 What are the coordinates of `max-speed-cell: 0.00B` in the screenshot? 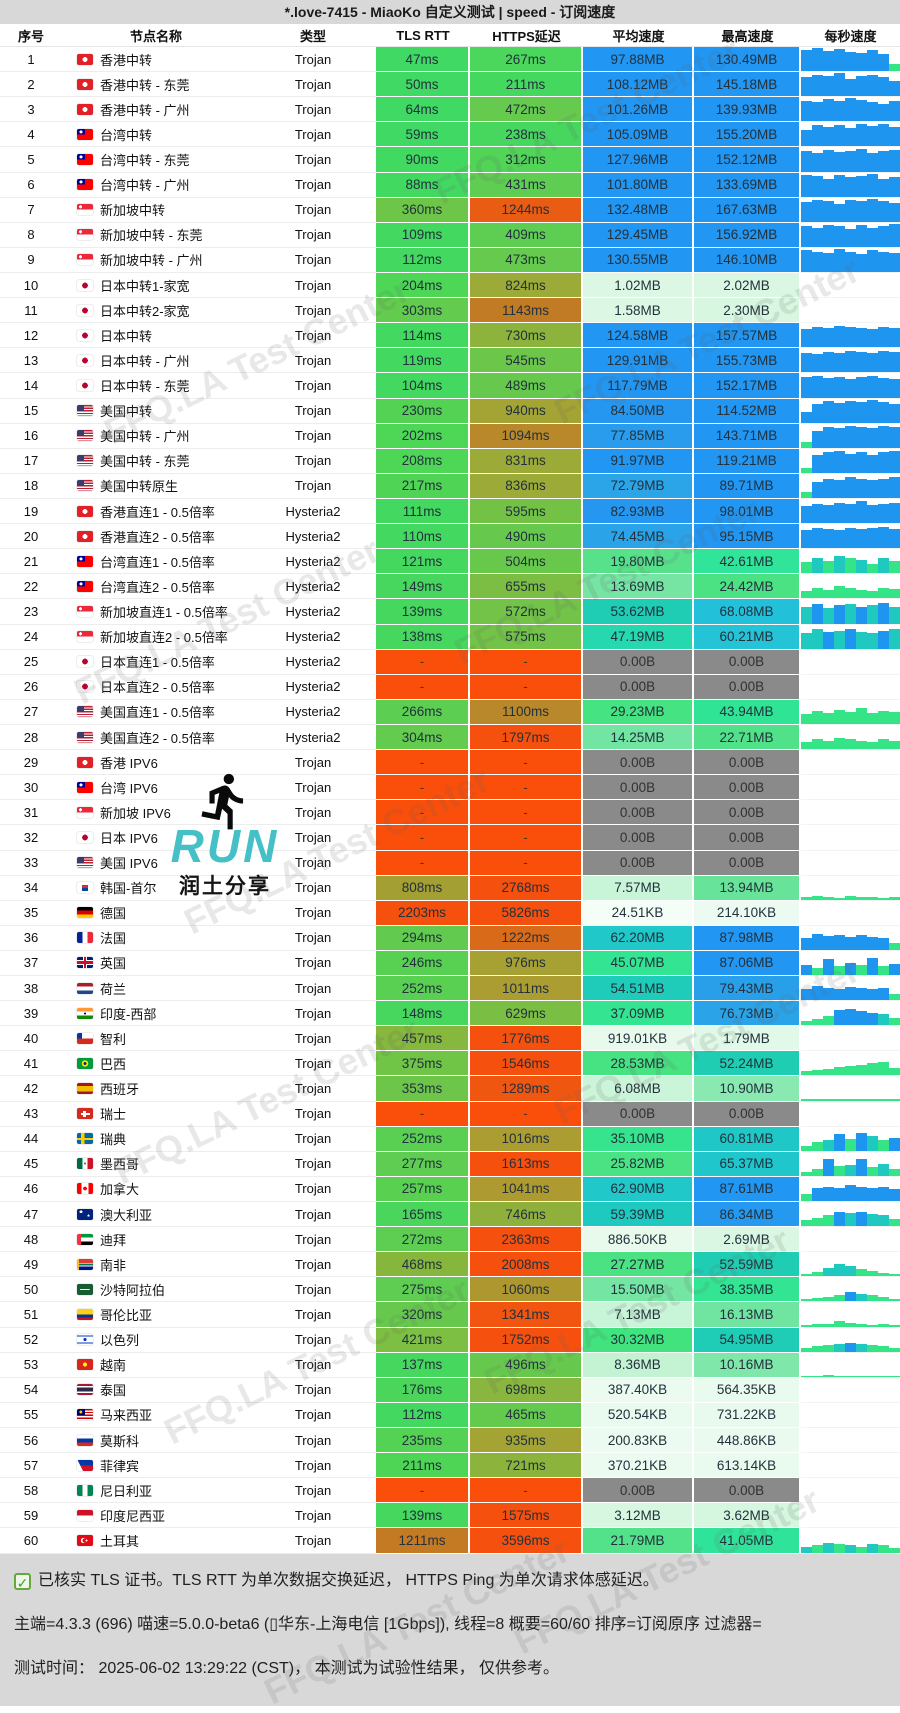 It's located at (747, 1114).